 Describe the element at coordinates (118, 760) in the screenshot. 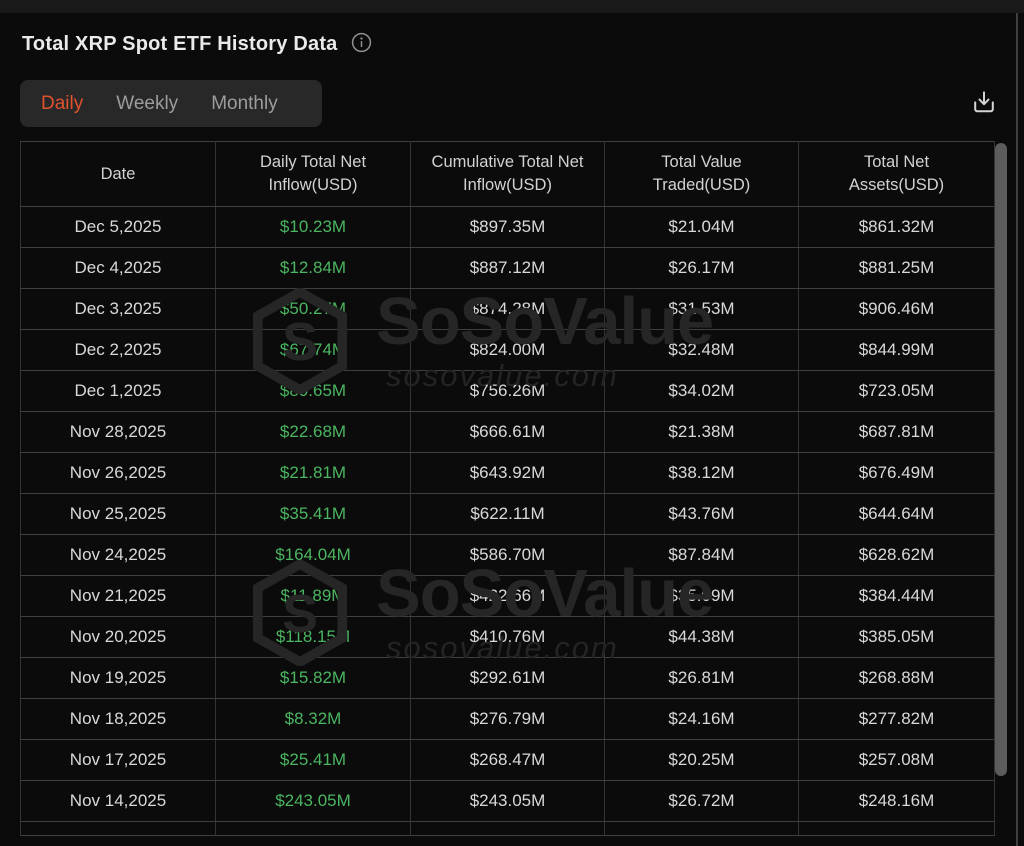

I see `cell-date: Nov 17,2025` at that location.